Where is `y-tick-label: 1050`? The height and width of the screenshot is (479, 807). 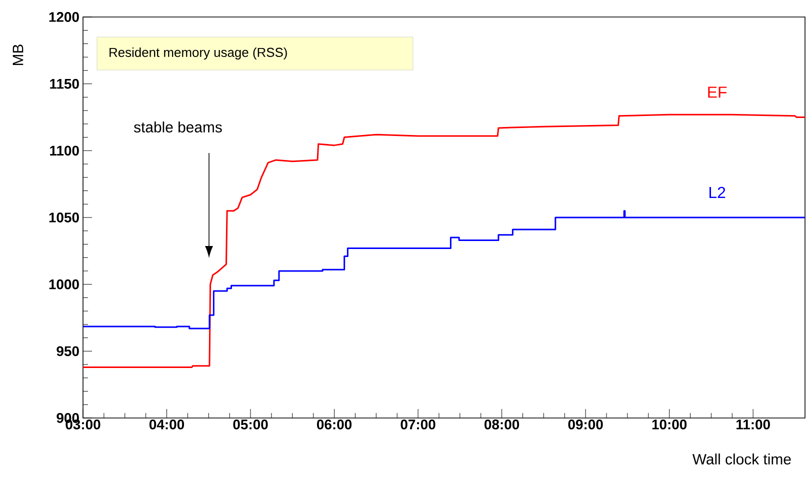
y-tick-label: 1050 is located at coordinates (64, 217).